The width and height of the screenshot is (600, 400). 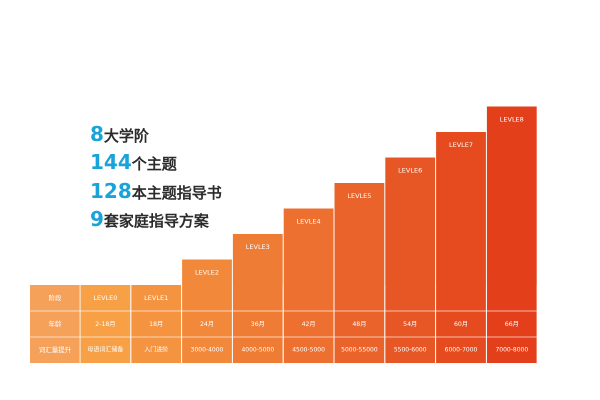 I want to click on headline-number: 8, so click(x=97, y=134).